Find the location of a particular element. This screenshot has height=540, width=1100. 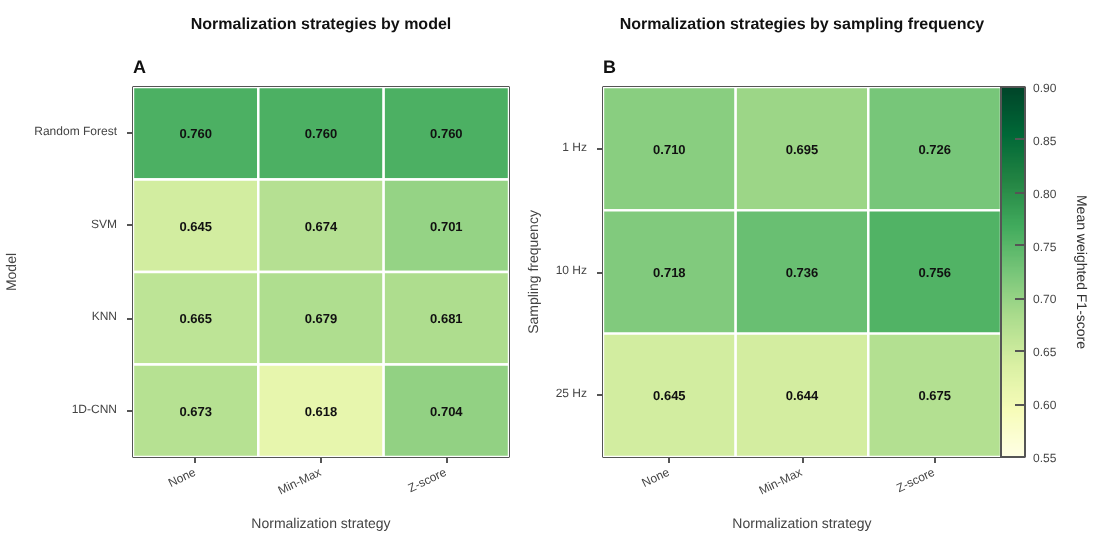

text: B is located at coordinates (610, 67).